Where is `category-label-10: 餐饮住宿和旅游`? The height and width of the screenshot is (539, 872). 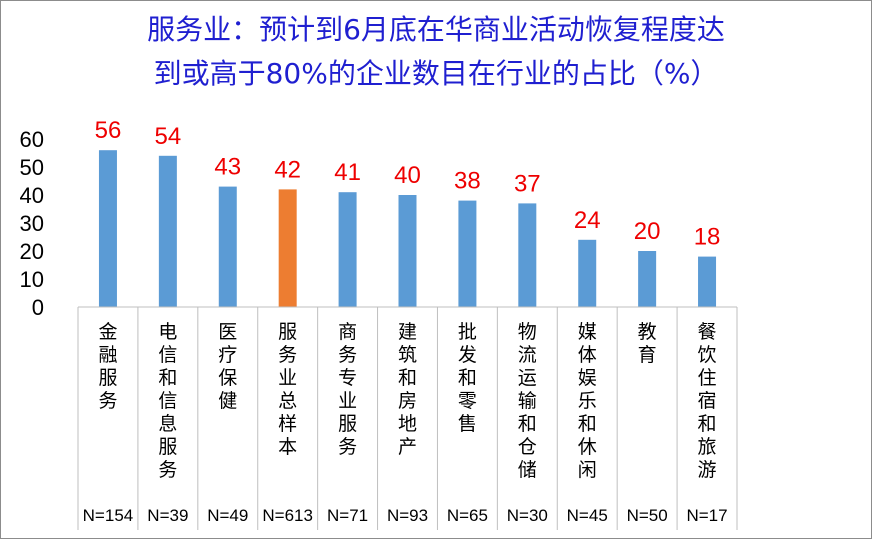 category-label-10: 餐饮住宿和旅游 is located at coordinates (707, 401).